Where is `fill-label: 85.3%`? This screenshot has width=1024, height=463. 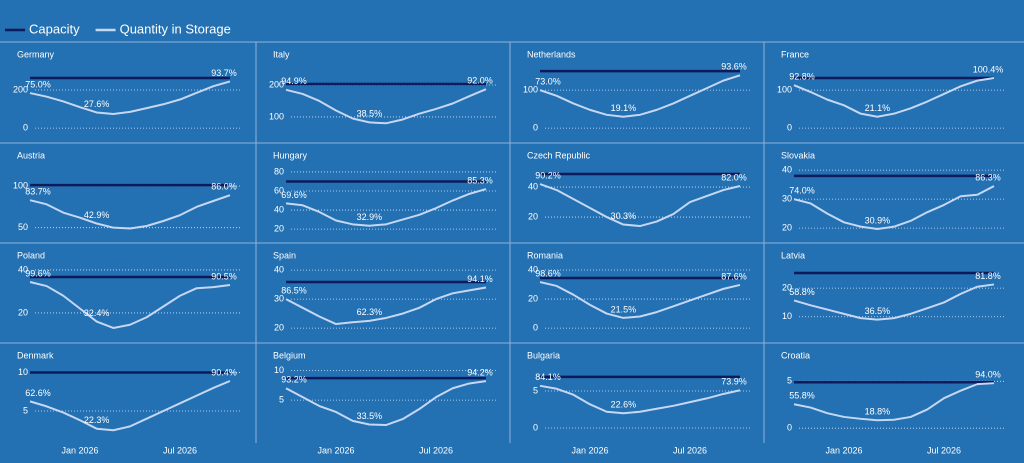 fill-label: 85.3% is located at coordinates (480, 180).